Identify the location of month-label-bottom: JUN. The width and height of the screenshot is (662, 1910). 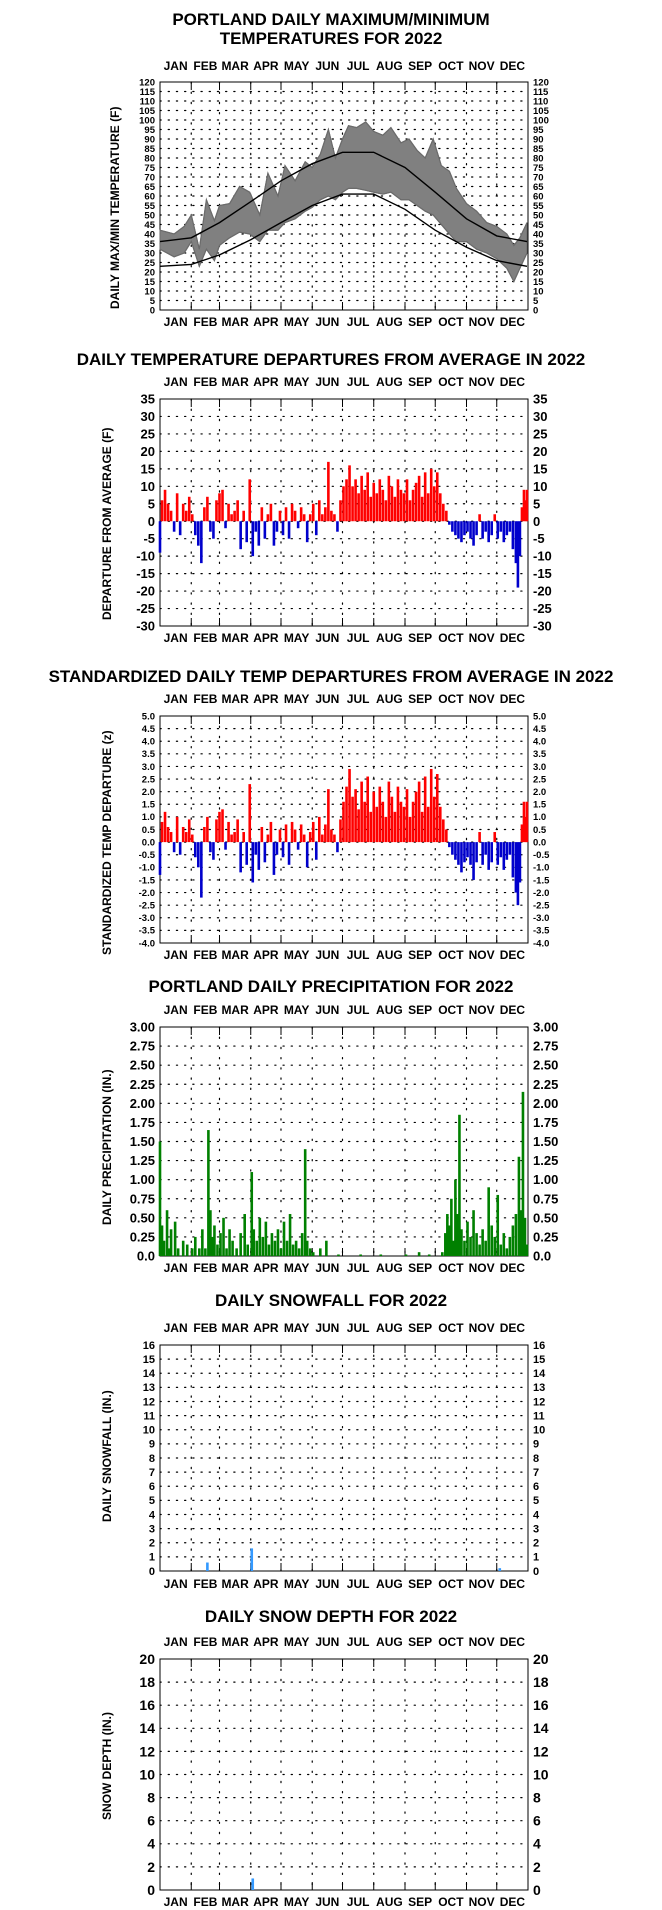
(327, 1902).